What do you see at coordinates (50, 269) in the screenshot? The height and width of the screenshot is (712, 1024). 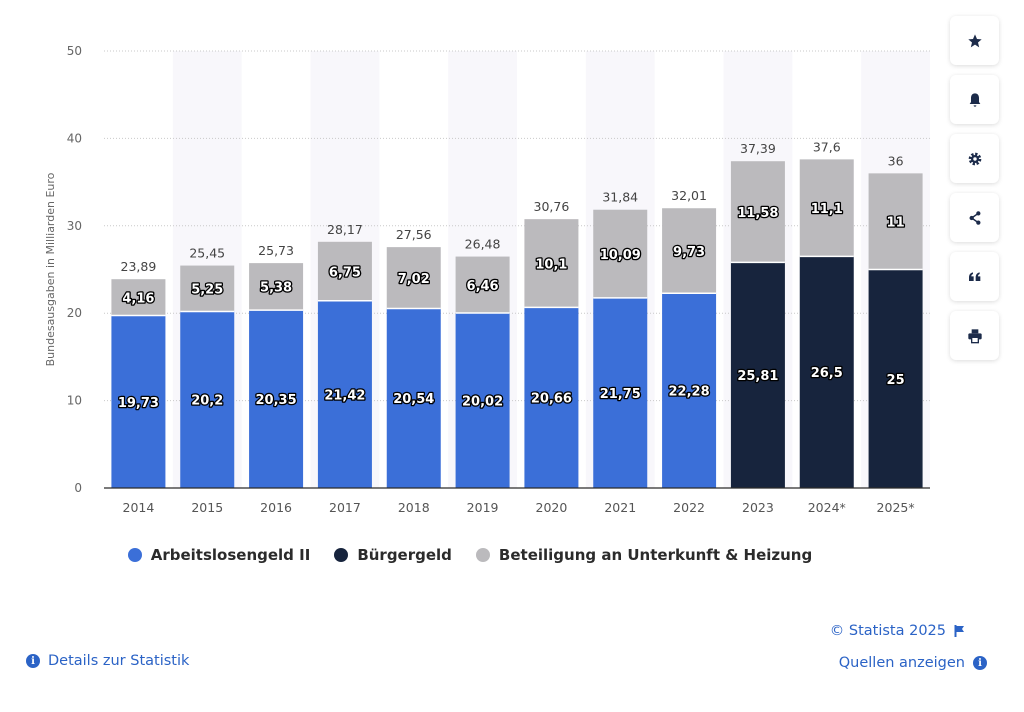 I see `y-axis-label: Bundesausgaben in Milliarden Euro` at bounding box center [50, 269].